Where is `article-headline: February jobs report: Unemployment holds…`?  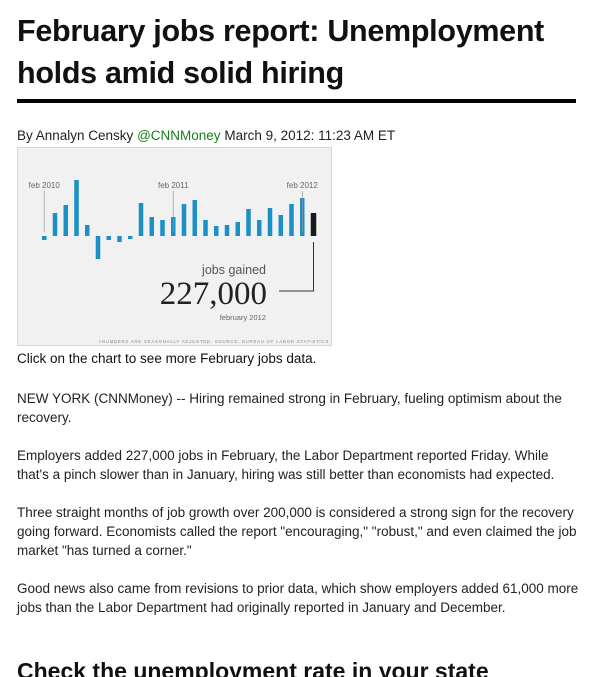 article-headline: February jobs report: Unemployment holds… is located at coordinates (281, 52).